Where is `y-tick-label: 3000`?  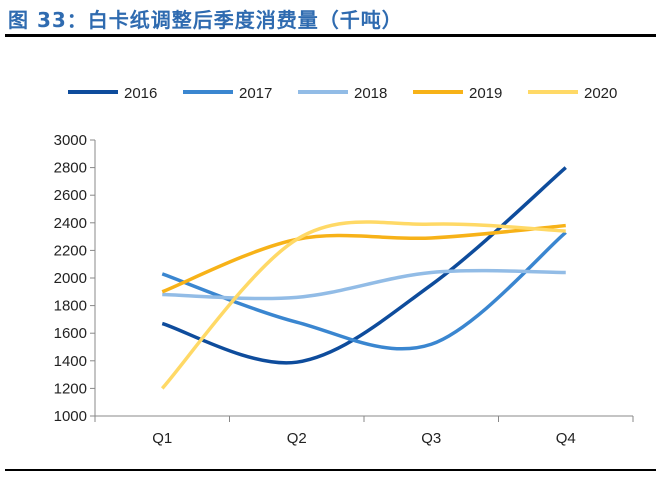 y-tick-label: 3000 is located at coordinates (70, 140).